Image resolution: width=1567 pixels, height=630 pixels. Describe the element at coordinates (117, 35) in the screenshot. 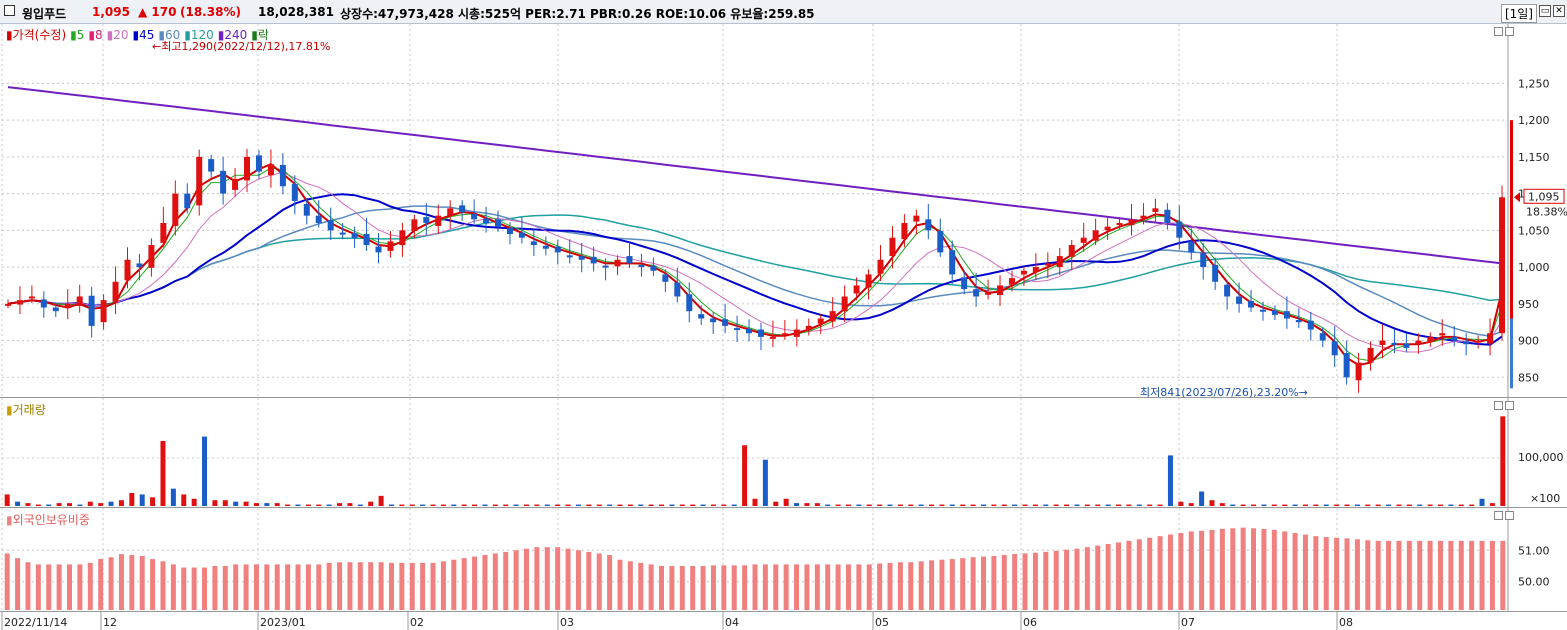

I see `legend-item: ▮20` at that location.